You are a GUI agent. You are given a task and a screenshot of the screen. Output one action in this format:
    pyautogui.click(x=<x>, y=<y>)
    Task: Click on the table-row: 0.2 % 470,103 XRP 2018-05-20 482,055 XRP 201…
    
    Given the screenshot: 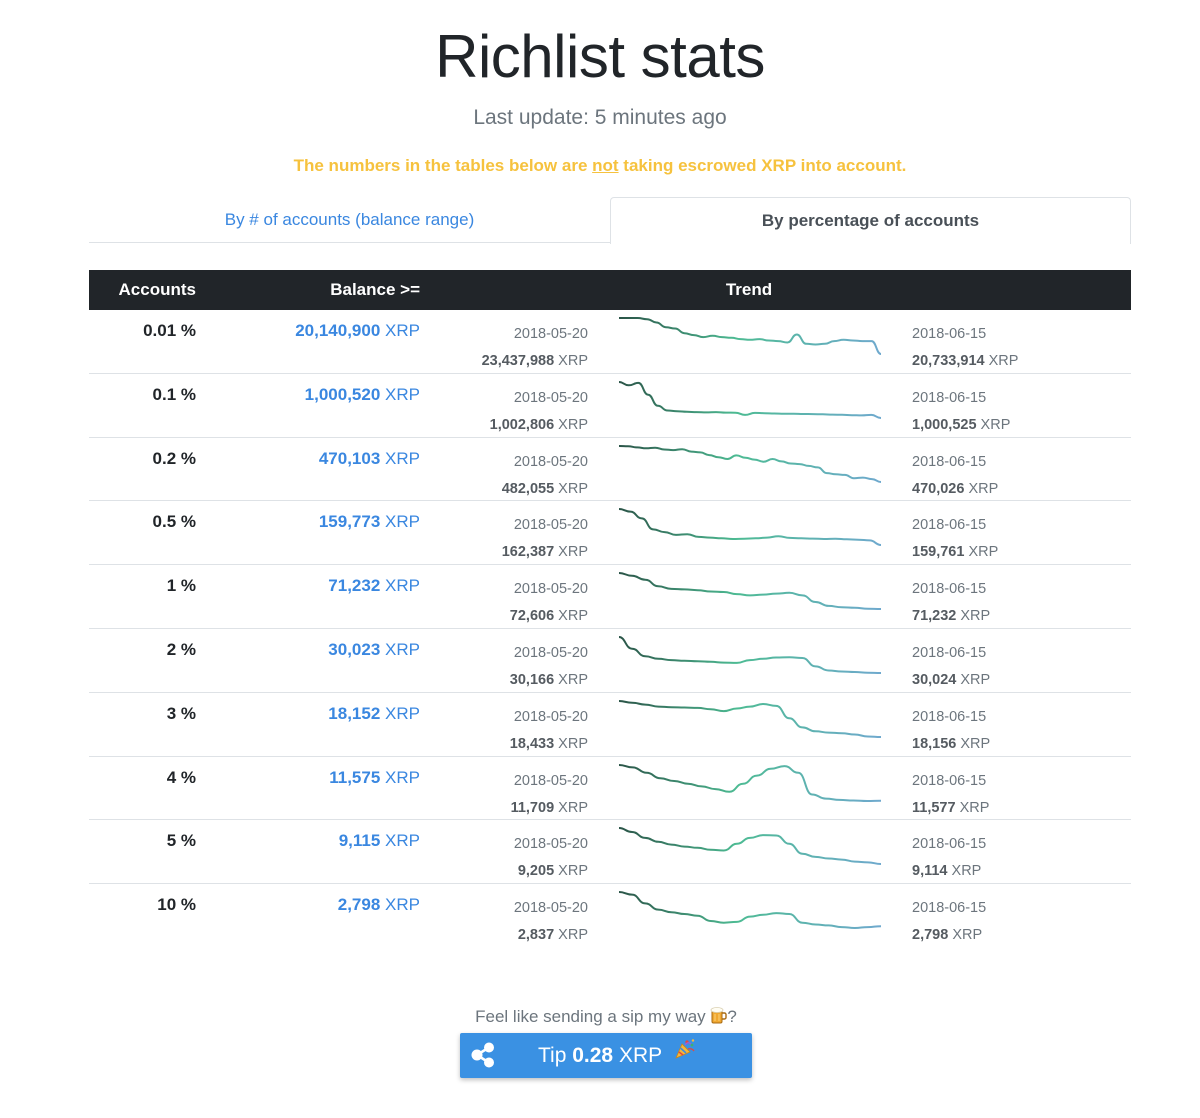 What is the action you would take?
    pyautogui.click(x=610, y=470)
    